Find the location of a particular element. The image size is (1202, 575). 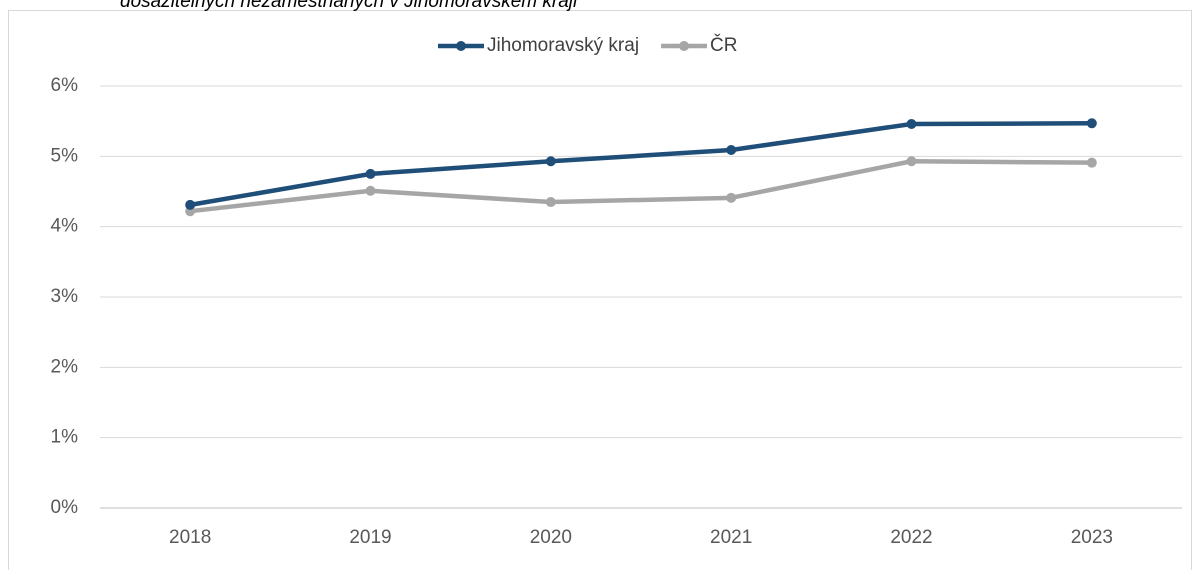

x-tick-label: 2022 is located at coordinates (911, 537).